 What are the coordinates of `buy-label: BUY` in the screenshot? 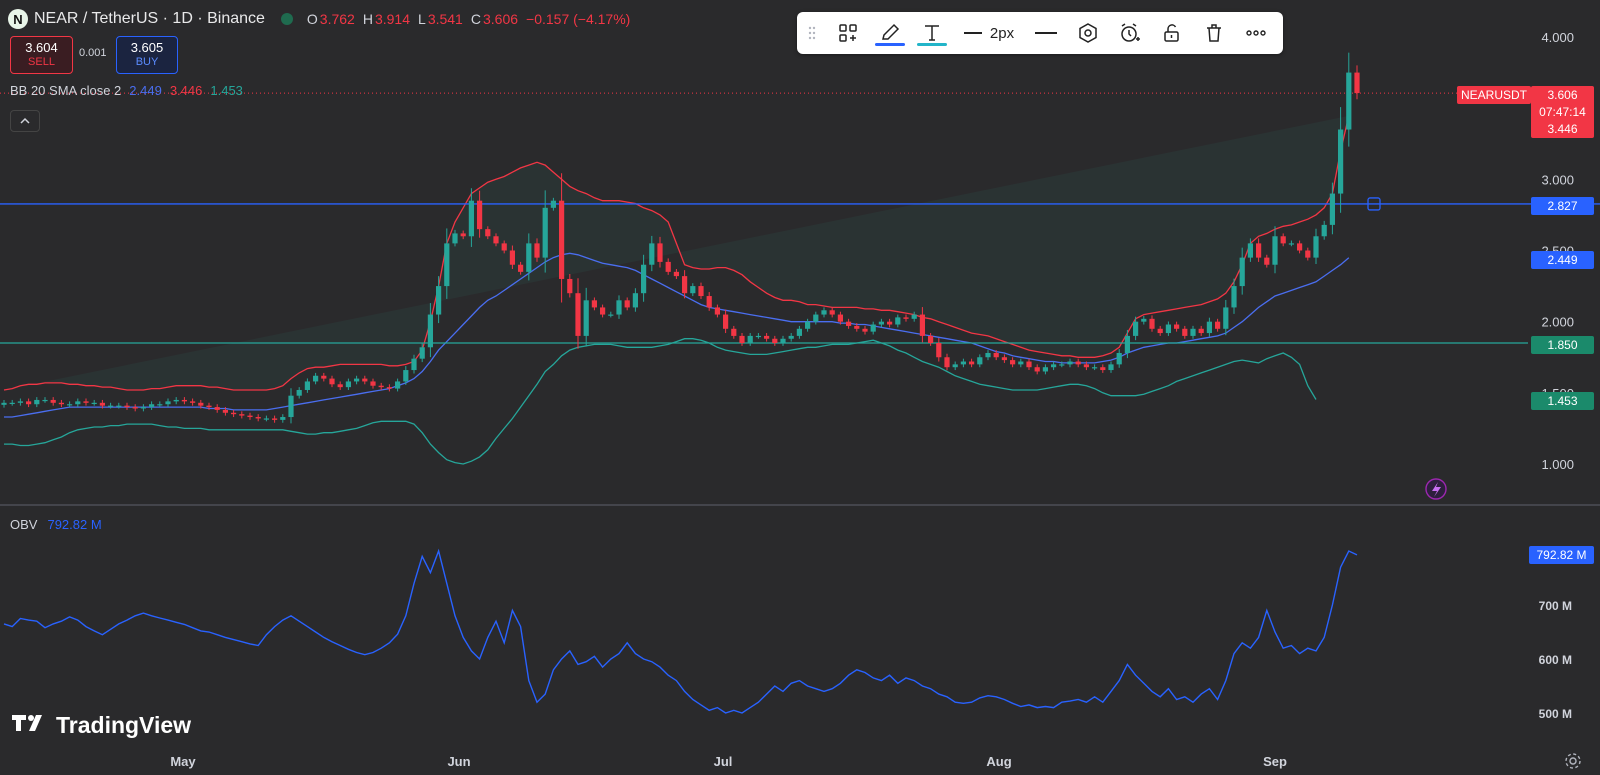 It's located at (147, 62).